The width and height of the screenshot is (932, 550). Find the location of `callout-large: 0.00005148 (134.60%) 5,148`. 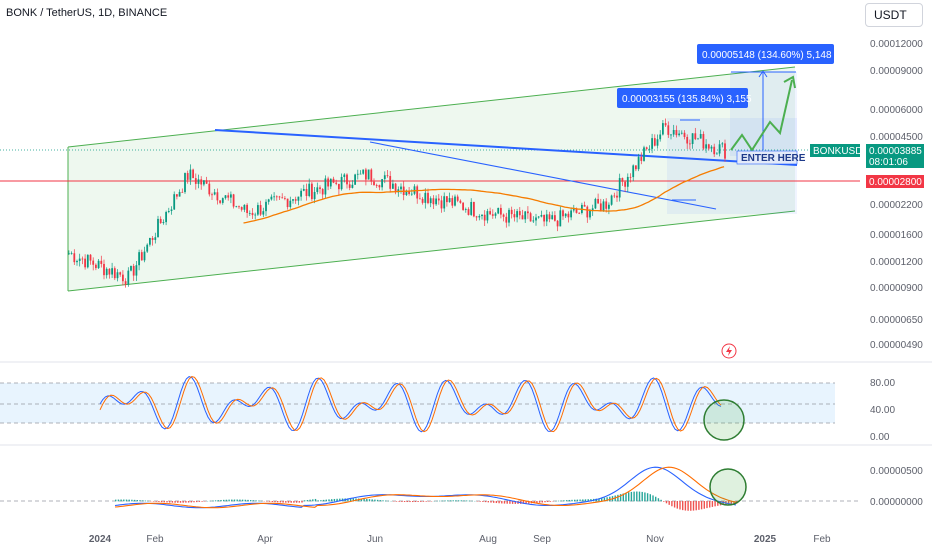

callout-large: 0.00005148 (134.60%) 5,148 is located at coordinates (765, 54).